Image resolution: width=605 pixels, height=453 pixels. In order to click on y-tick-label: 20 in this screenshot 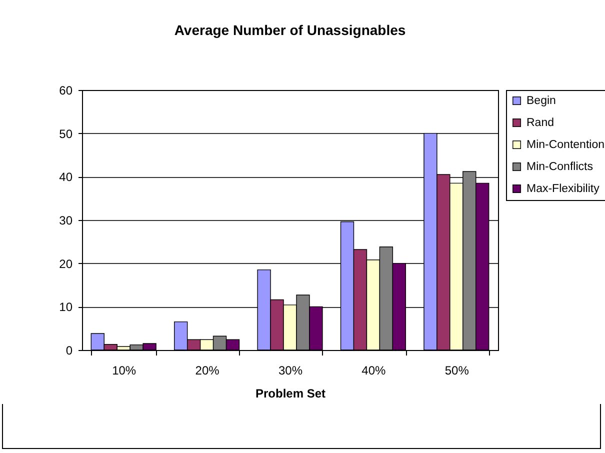, I will do `click(66, 263)`.